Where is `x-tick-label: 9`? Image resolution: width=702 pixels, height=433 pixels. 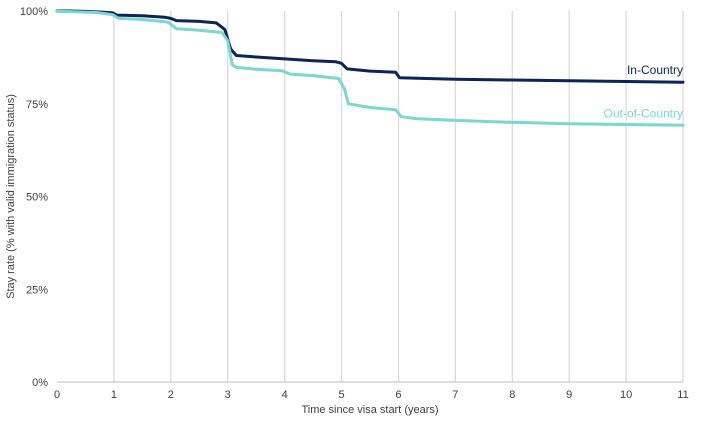
x-tick-label: 9 is located at coordinates (569, 395).